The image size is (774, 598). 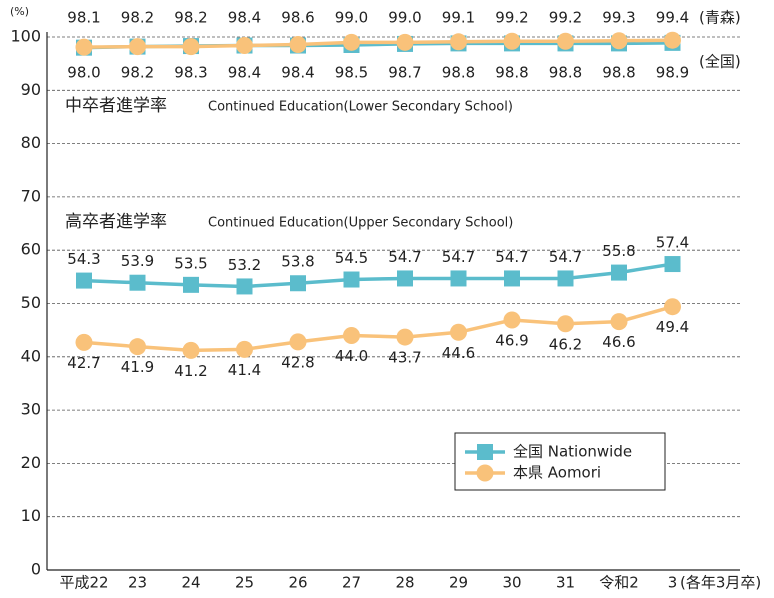 What do you see at coordinates (190, 371) in the screenshot?
I see `data-label: 41.2` at bounding box center [190, 371].